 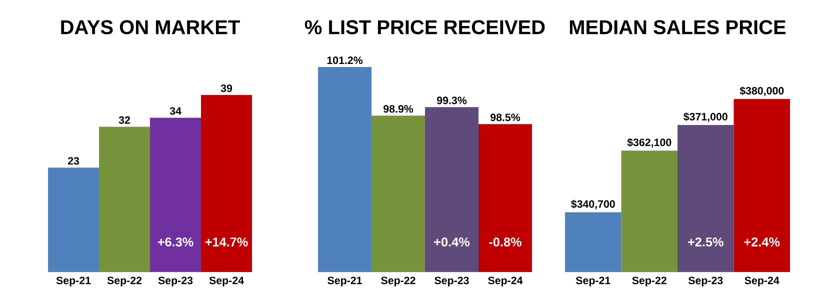 What do you see at coordinates (452, 100) in the screenshot?
I see `data-label: 99.3%` at bounding box center [452, 100].